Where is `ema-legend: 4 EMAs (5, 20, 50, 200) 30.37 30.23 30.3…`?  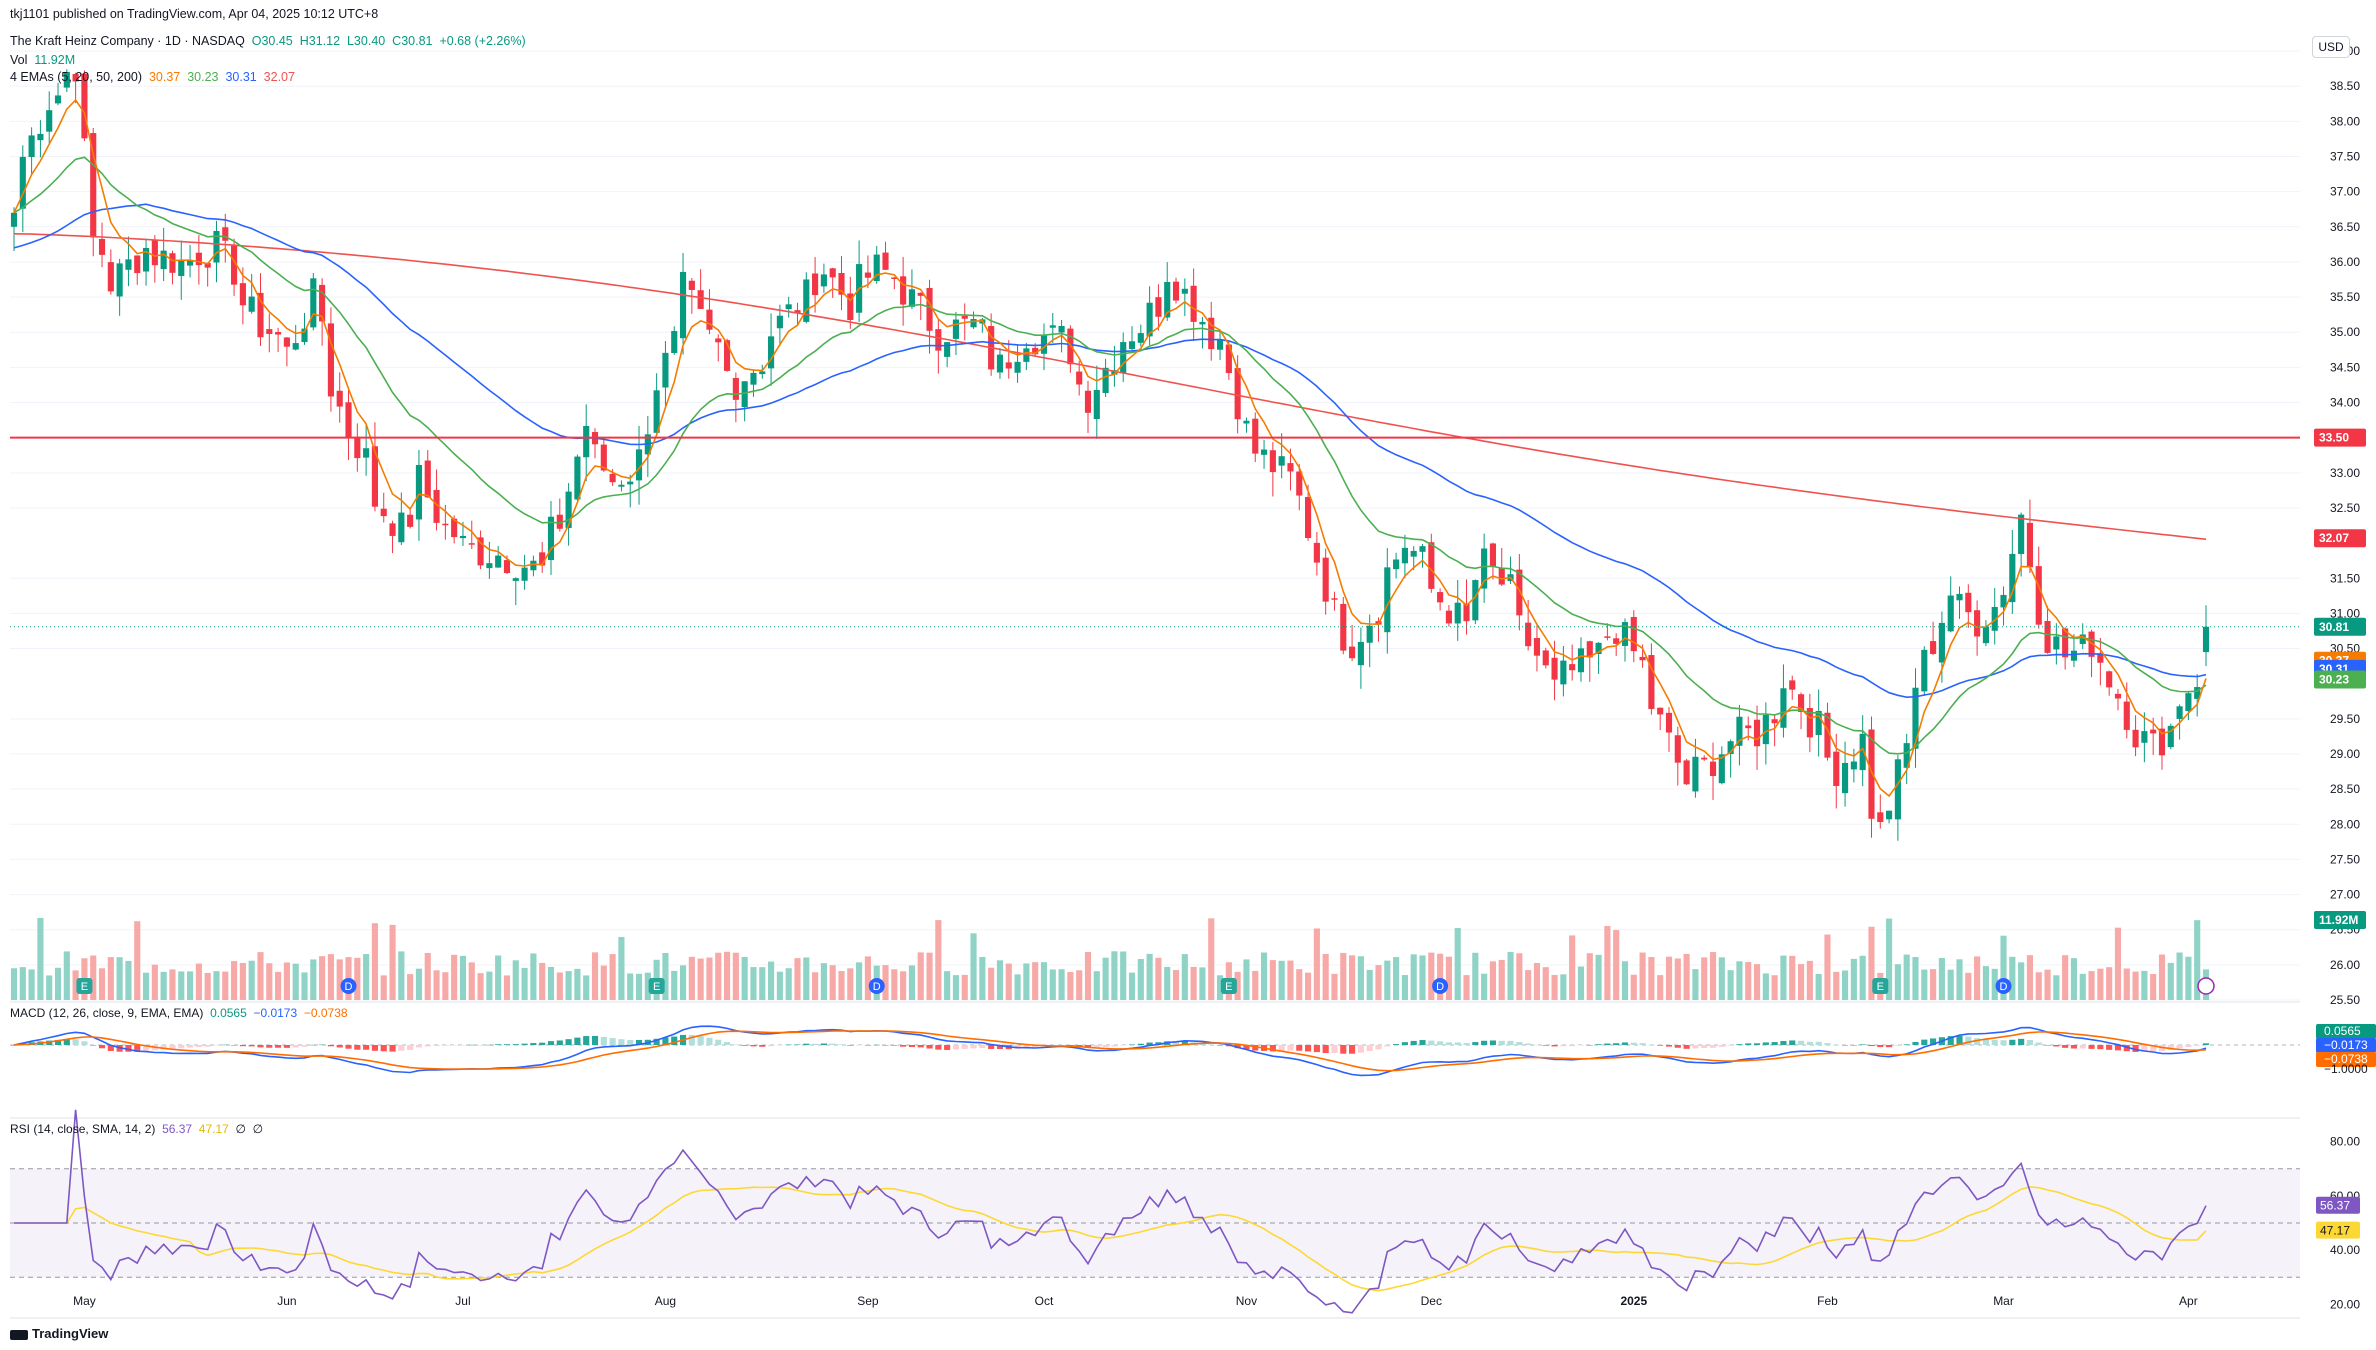 ema-legend: 4 EMAs (5, 20, 50, 200) 30.37 30.23 30.3… is located at coordinates (152, 77).